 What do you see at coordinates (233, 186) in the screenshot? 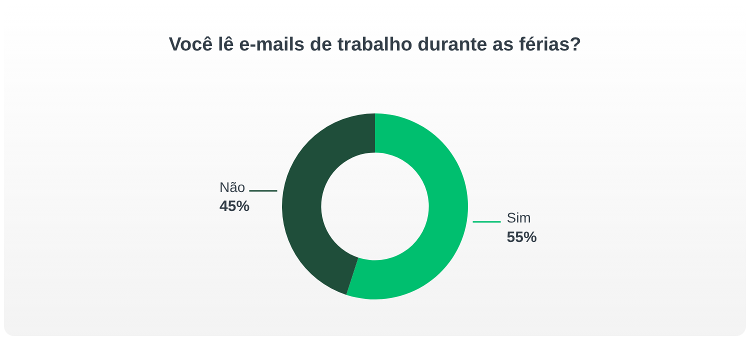
I see `slice-label: Não` at bounding box center [233, 186].